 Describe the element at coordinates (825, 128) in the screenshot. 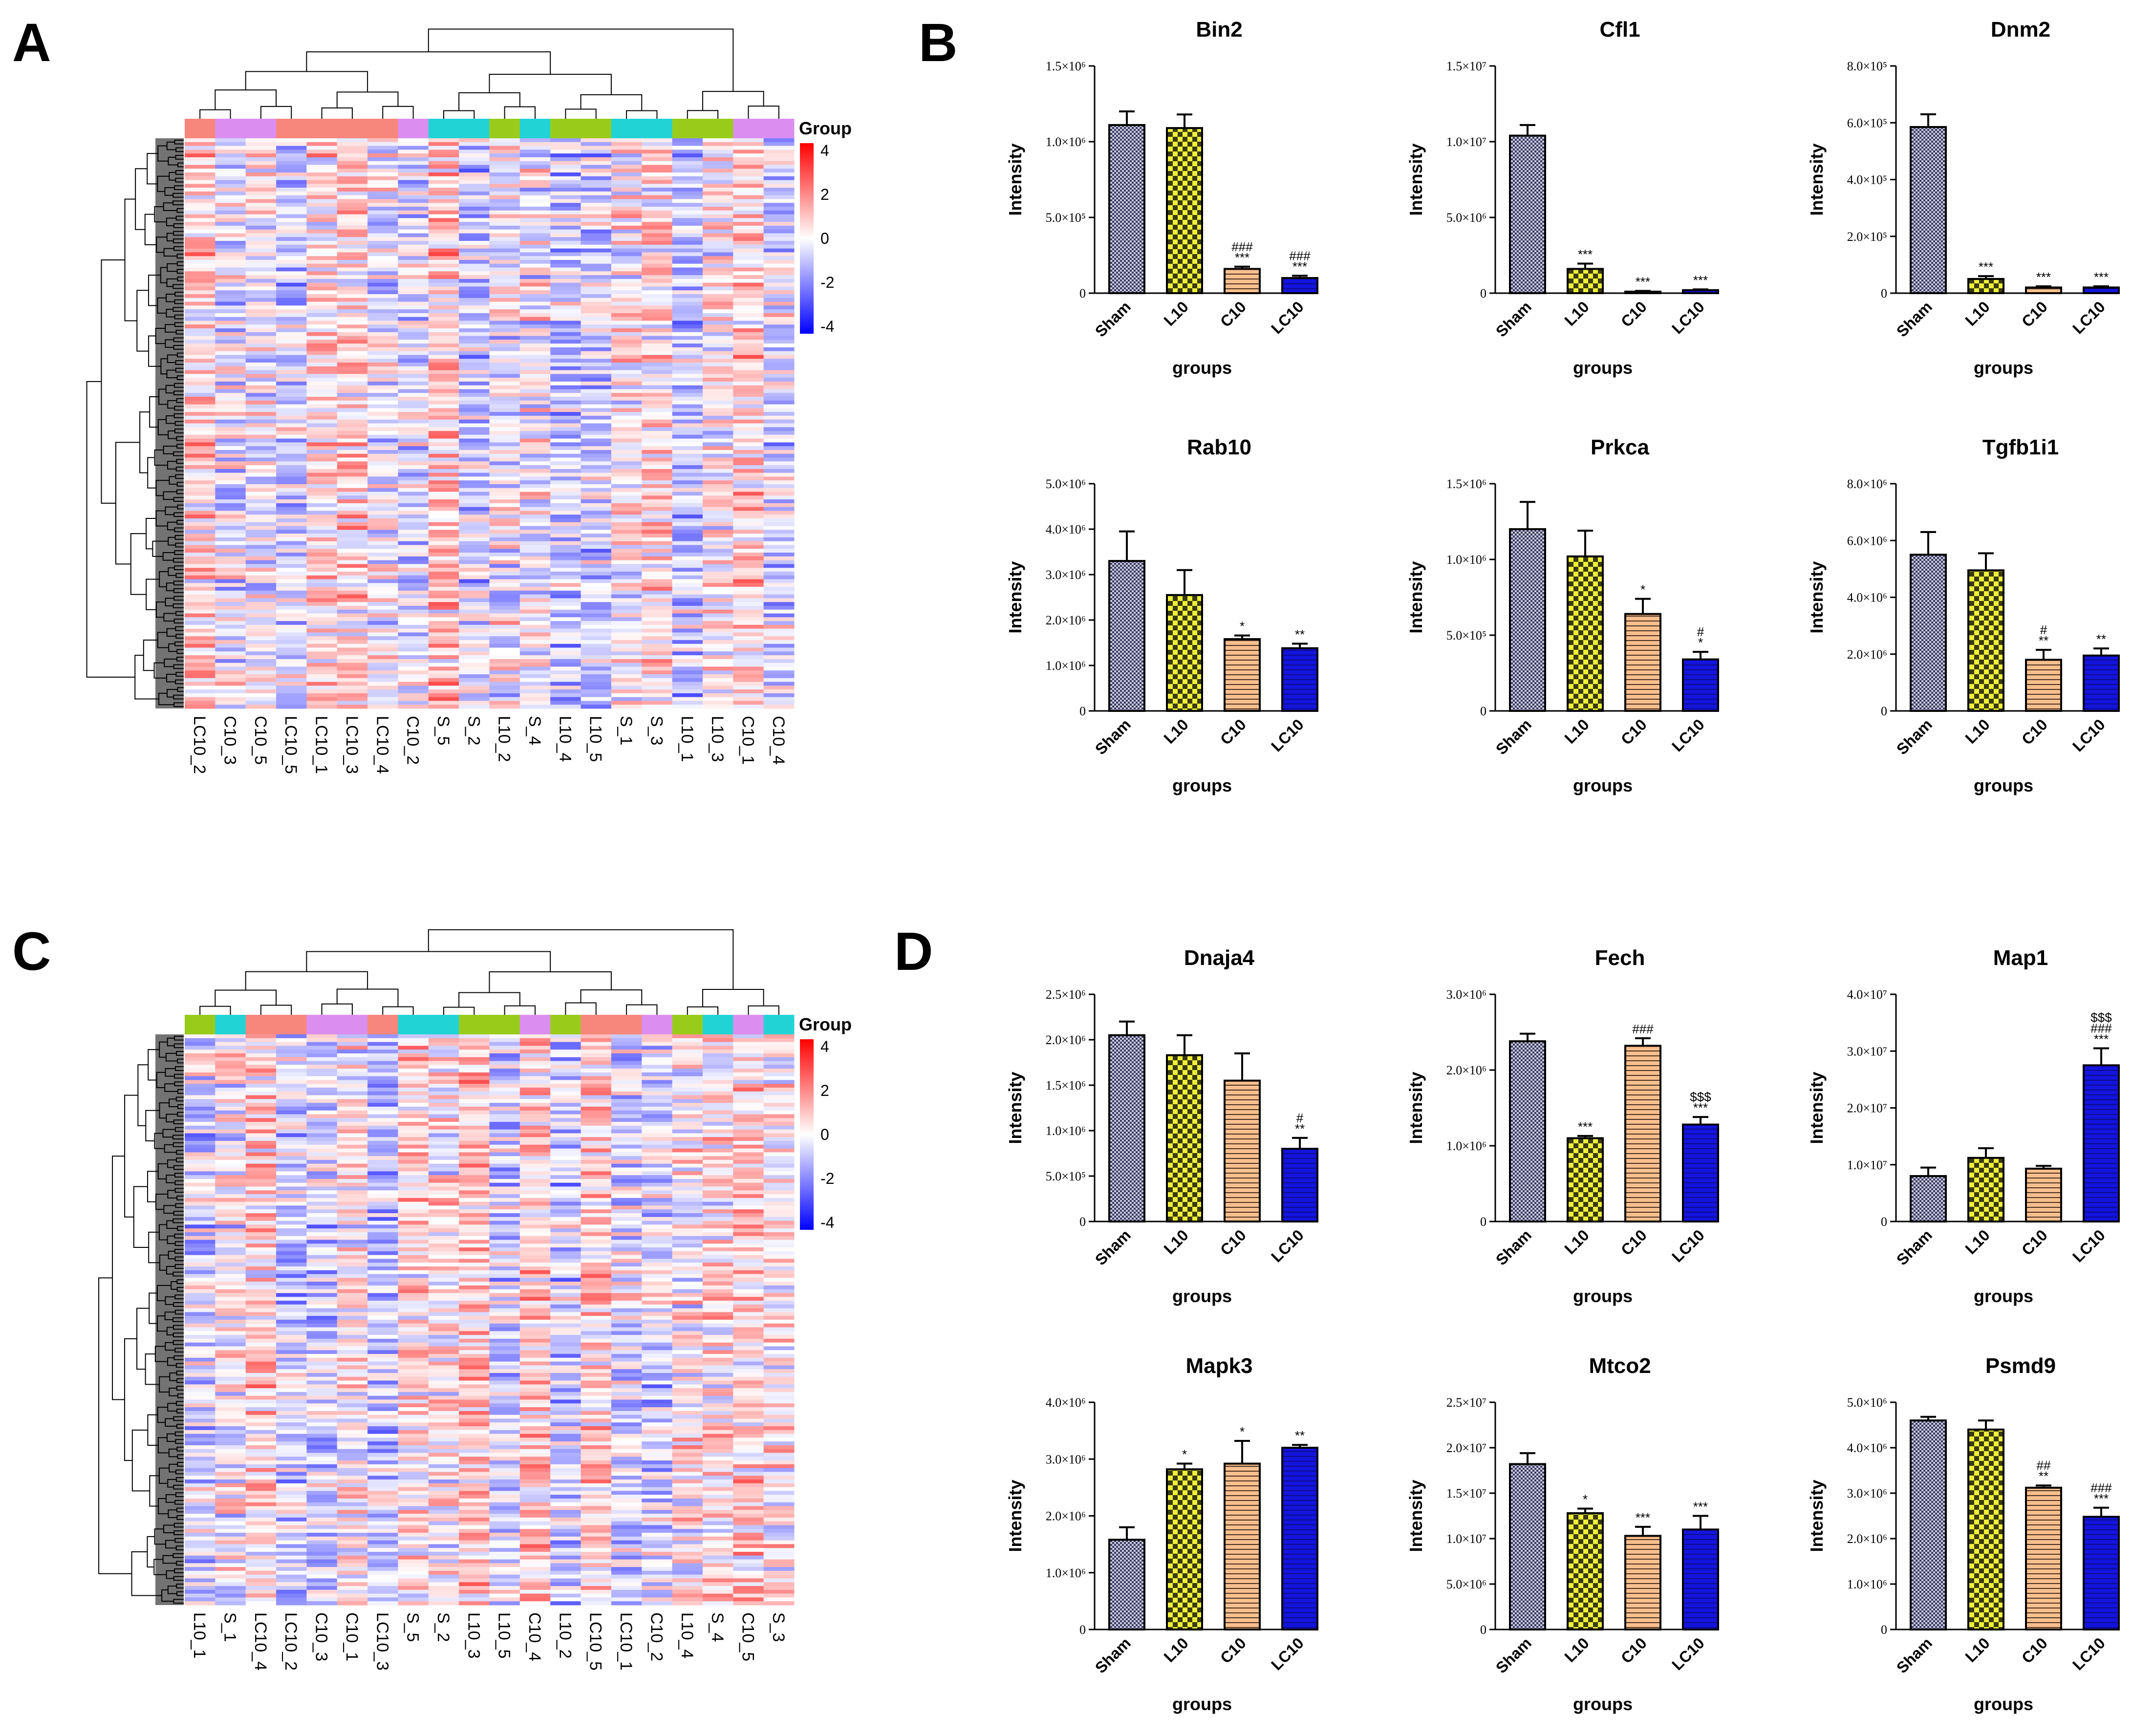

I see `legend-title: Group` at that location.